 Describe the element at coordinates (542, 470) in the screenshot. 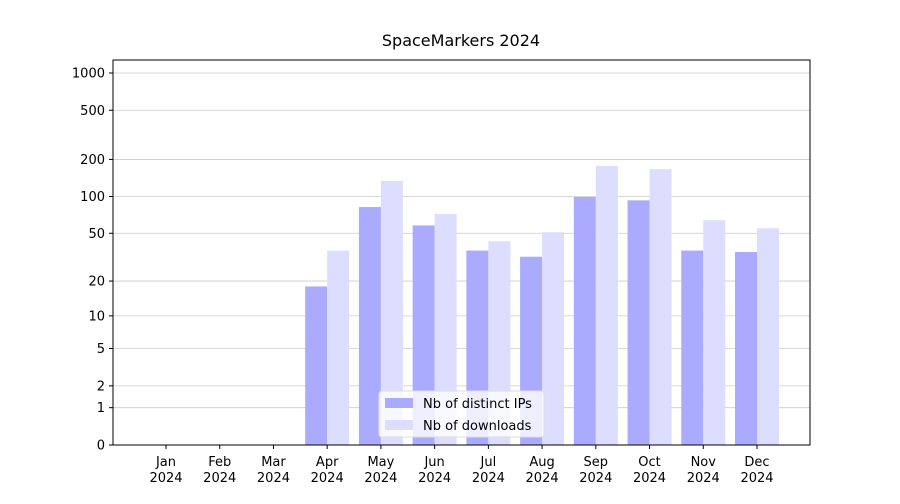

I see `x-tick-label: Aug 2024` at that location.